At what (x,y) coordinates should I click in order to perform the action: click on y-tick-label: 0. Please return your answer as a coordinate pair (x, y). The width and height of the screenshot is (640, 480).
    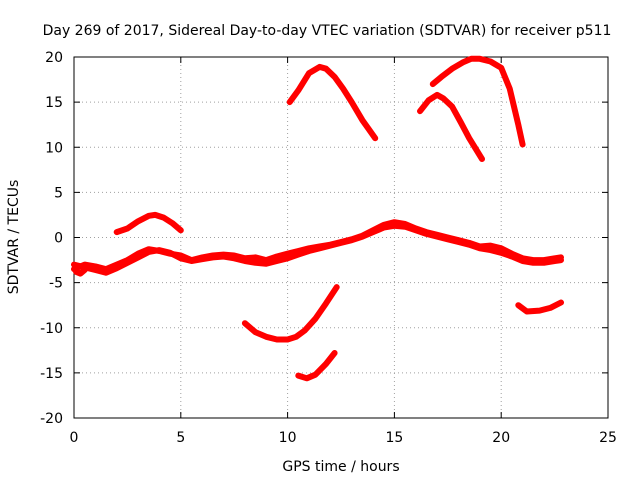
    Looking at the image, I should click on (58, 239).